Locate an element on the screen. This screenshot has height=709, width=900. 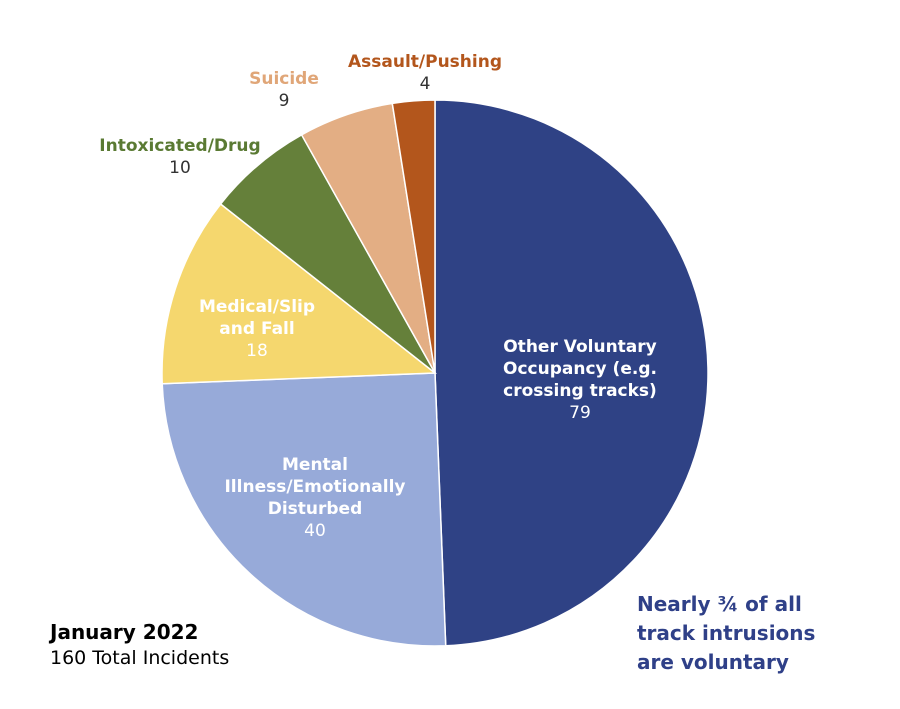
slice-value: 4 is located at coordinates (425, 84).